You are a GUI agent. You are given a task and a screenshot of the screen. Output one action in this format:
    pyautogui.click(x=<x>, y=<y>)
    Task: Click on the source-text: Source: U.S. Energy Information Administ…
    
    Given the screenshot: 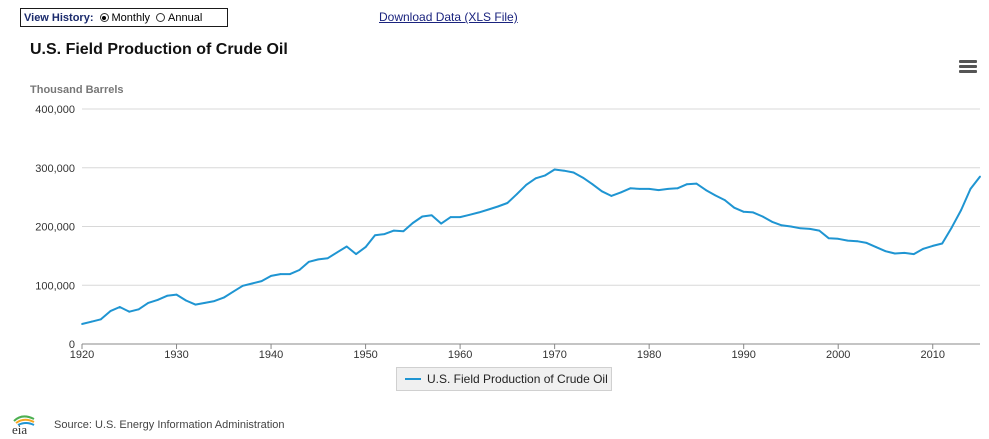 What is the action you would take?
    pyautogui.click(x=169, y=425)
    